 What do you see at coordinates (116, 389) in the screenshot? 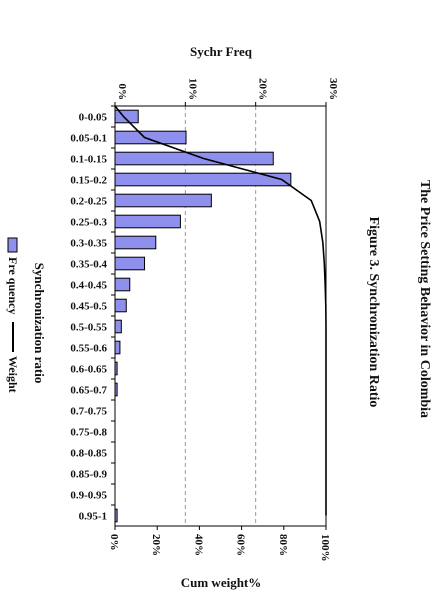
I see `bar-0.65-0.7` at bounding box center [116, 389].